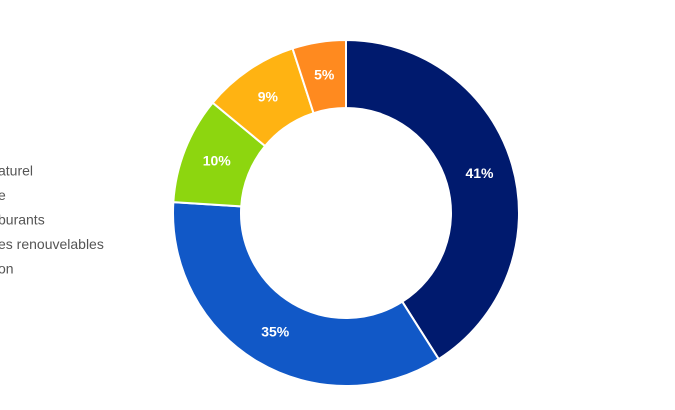  I want to click on slice, so click(319, 76).